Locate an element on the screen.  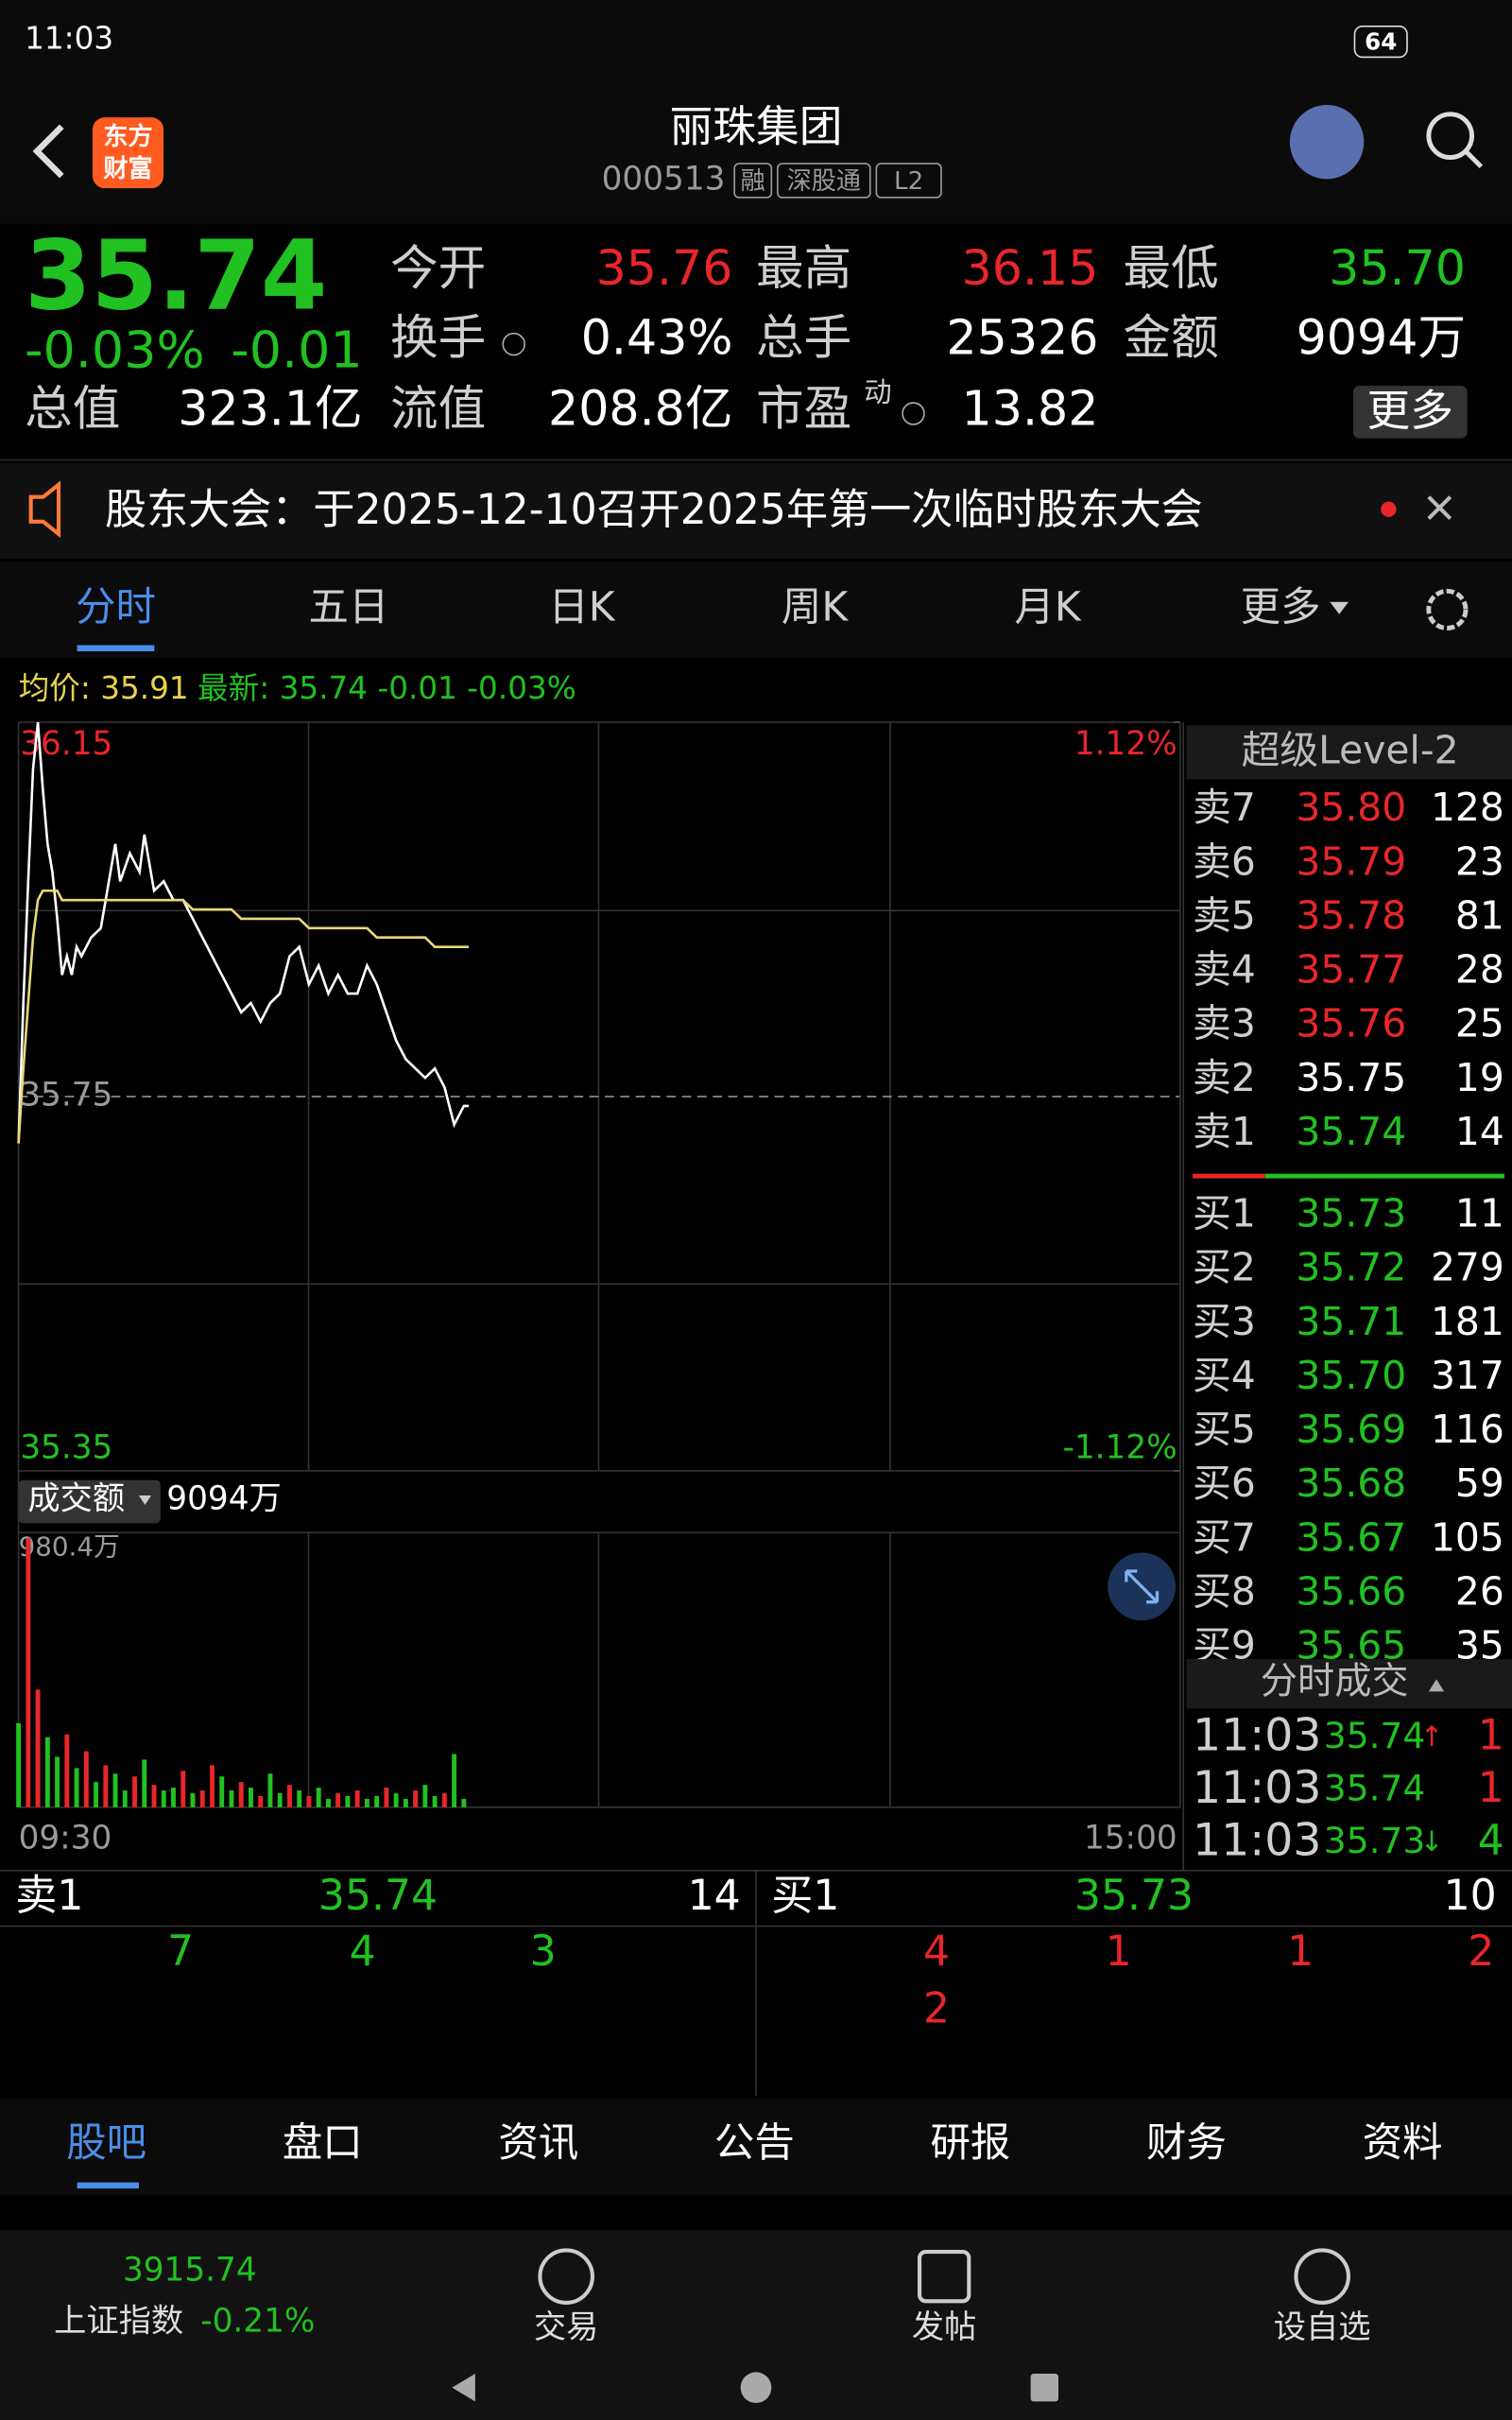
index-value: 3915.74 is located at coordinates (190, 2271).